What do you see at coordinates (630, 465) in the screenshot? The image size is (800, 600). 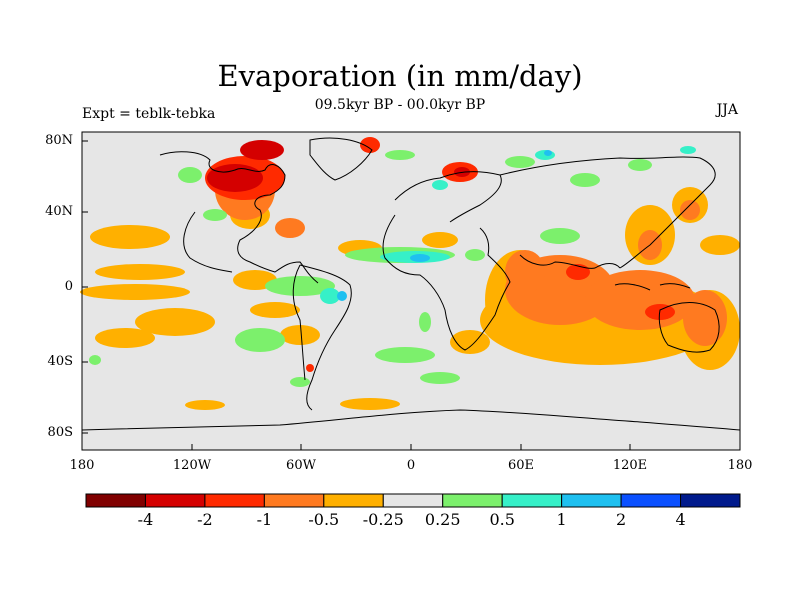 I see `x-tick-label: 120E` at bounding box center [630, 465].